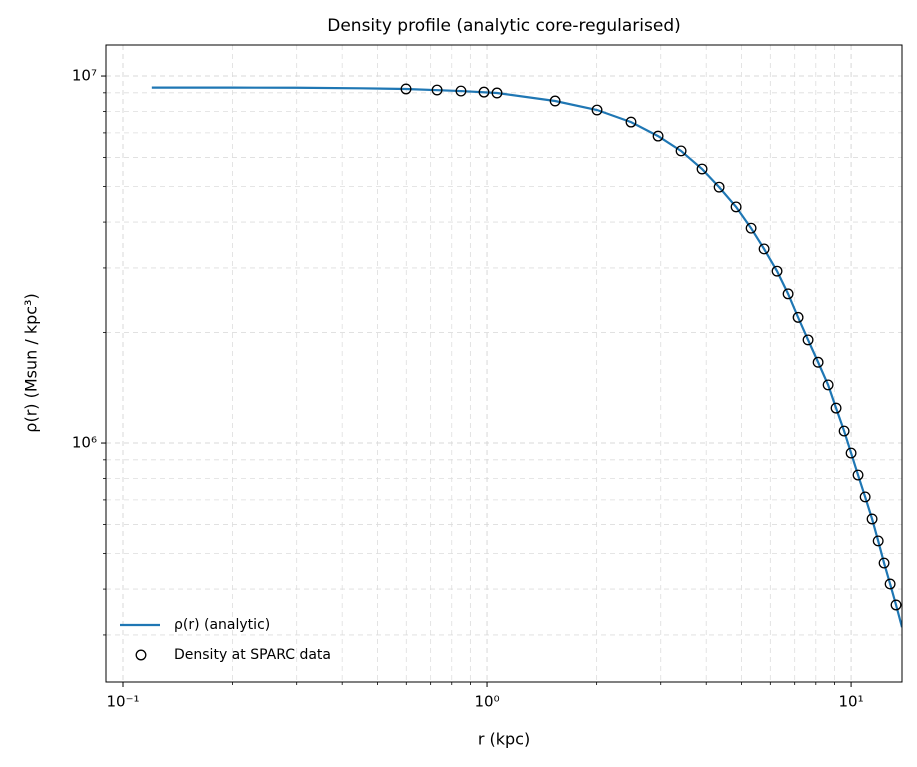 This screenshot has height=767, width=917. I want to click on y-axis-label: ρ(r) (Msun / kpc³), so click(31, 362).